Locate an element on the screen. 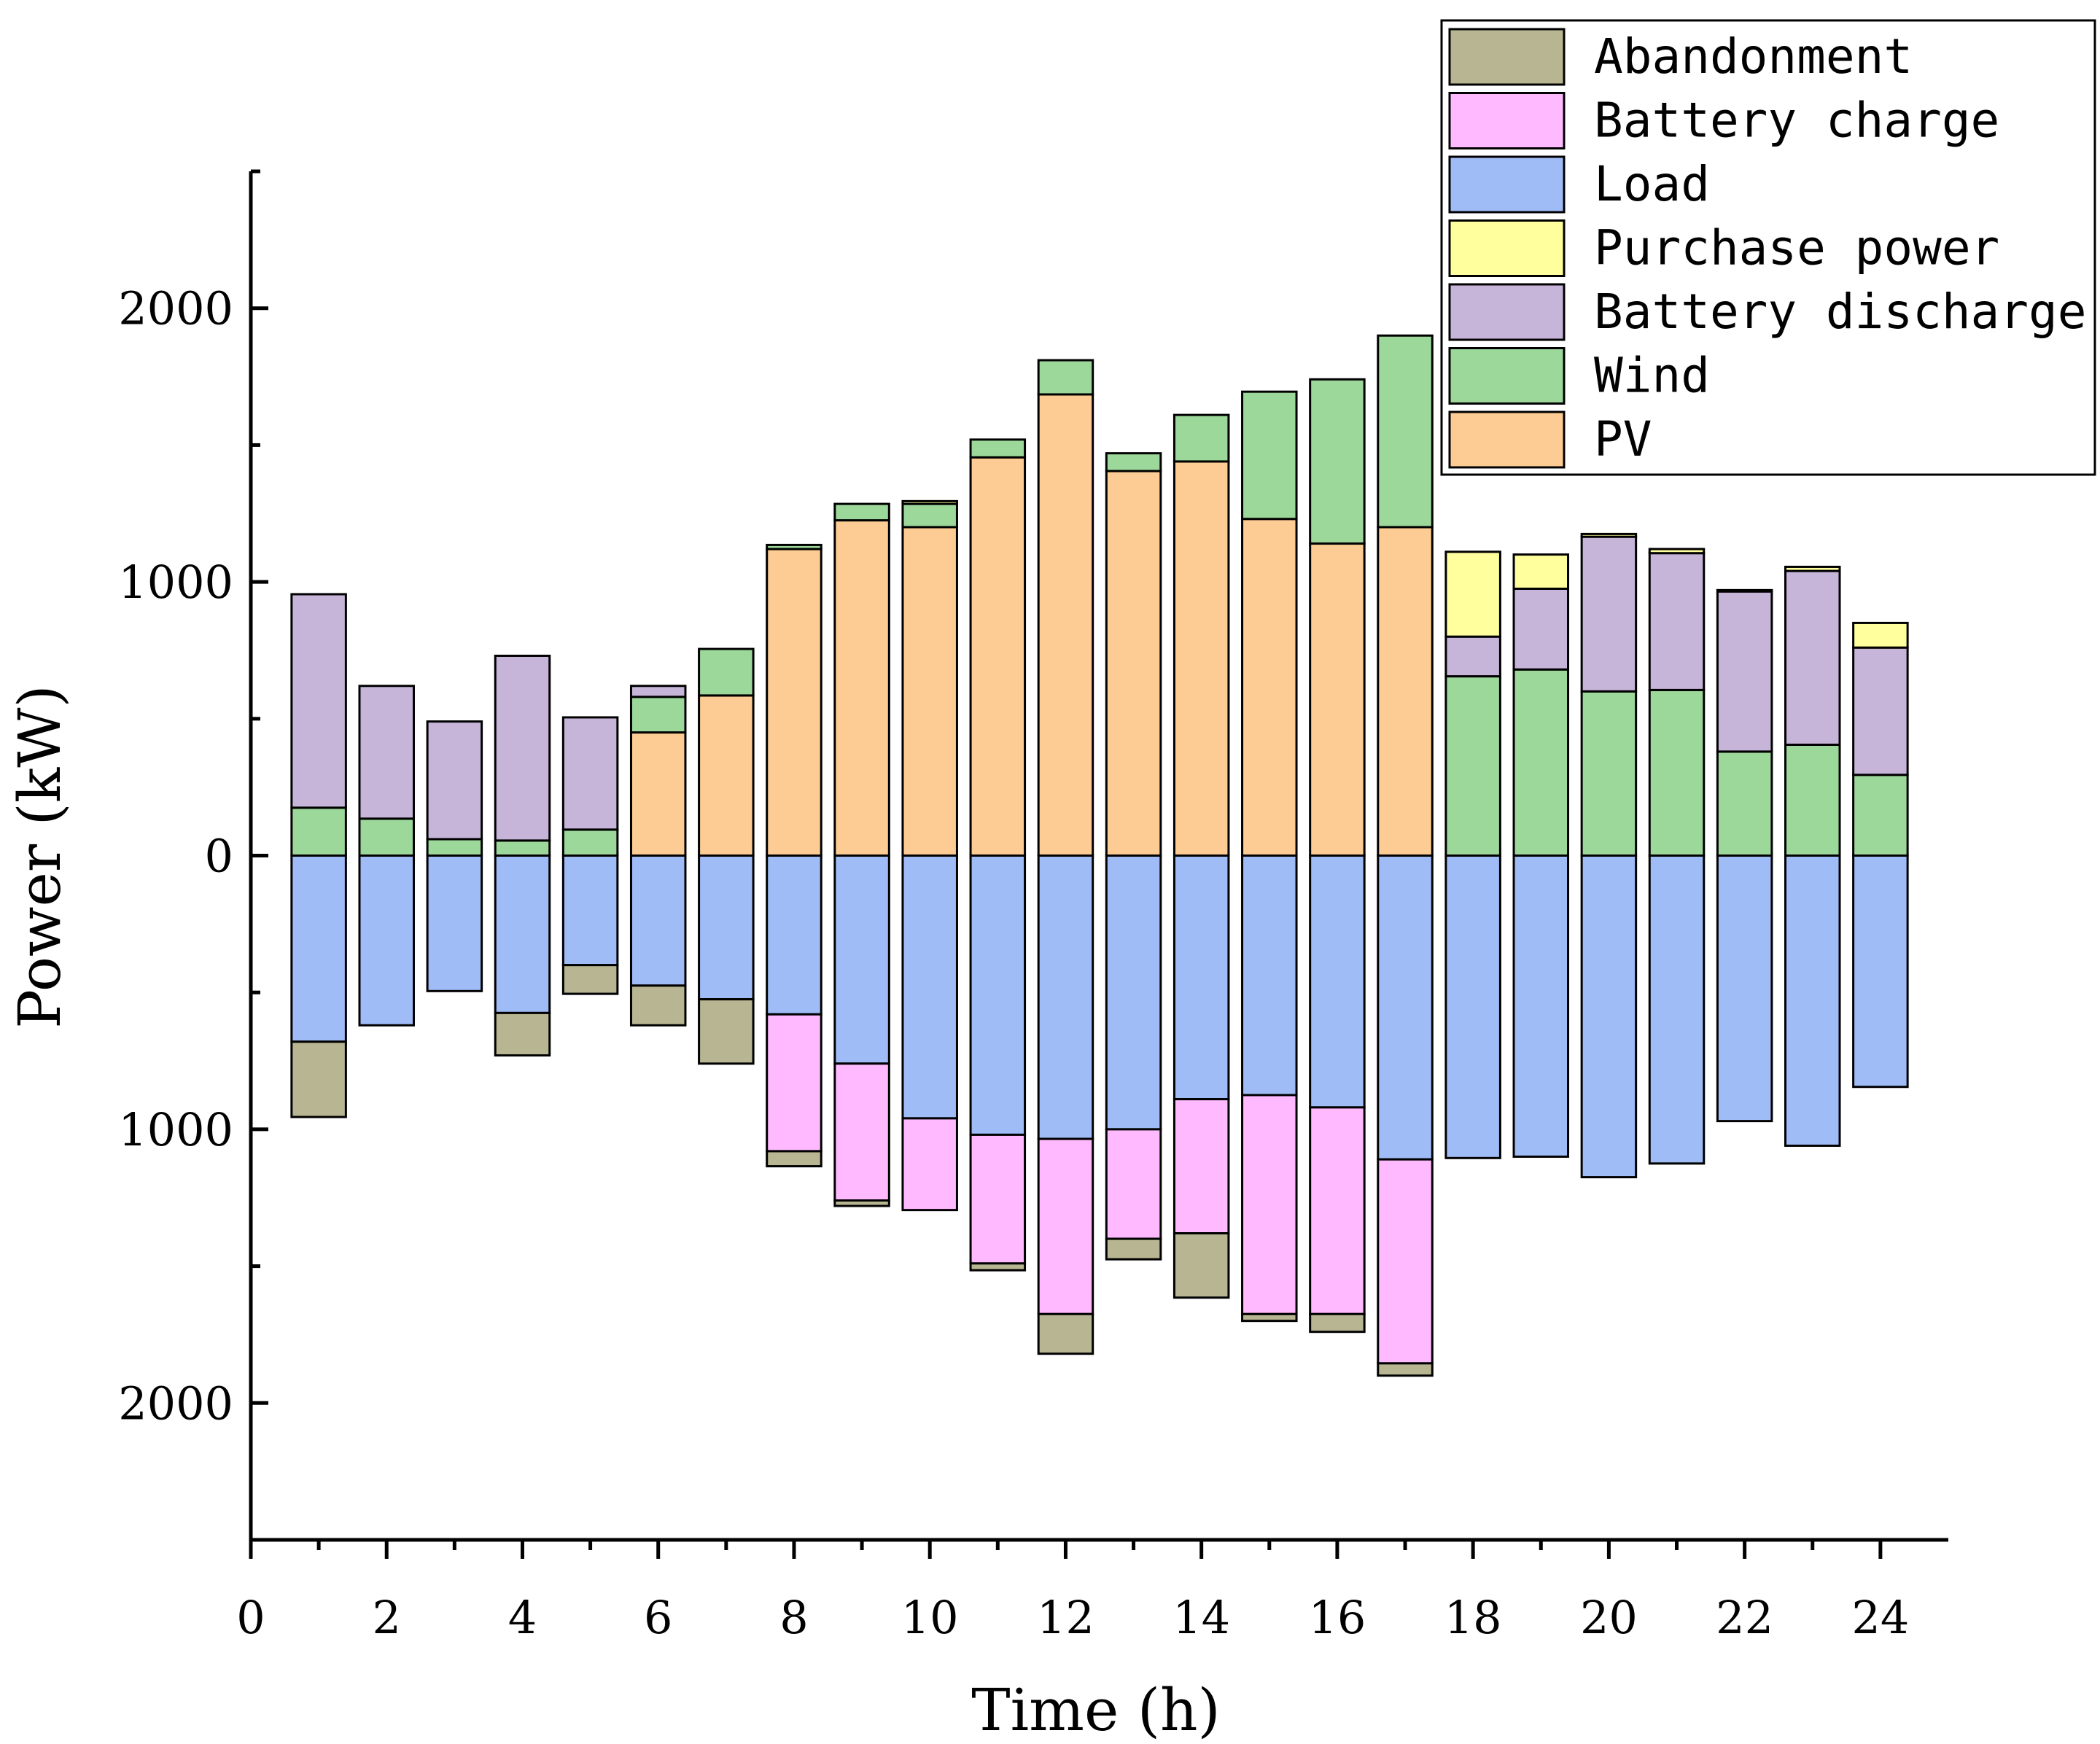  bar-battery-charge-h9 is located at coordinates (861, 1132).